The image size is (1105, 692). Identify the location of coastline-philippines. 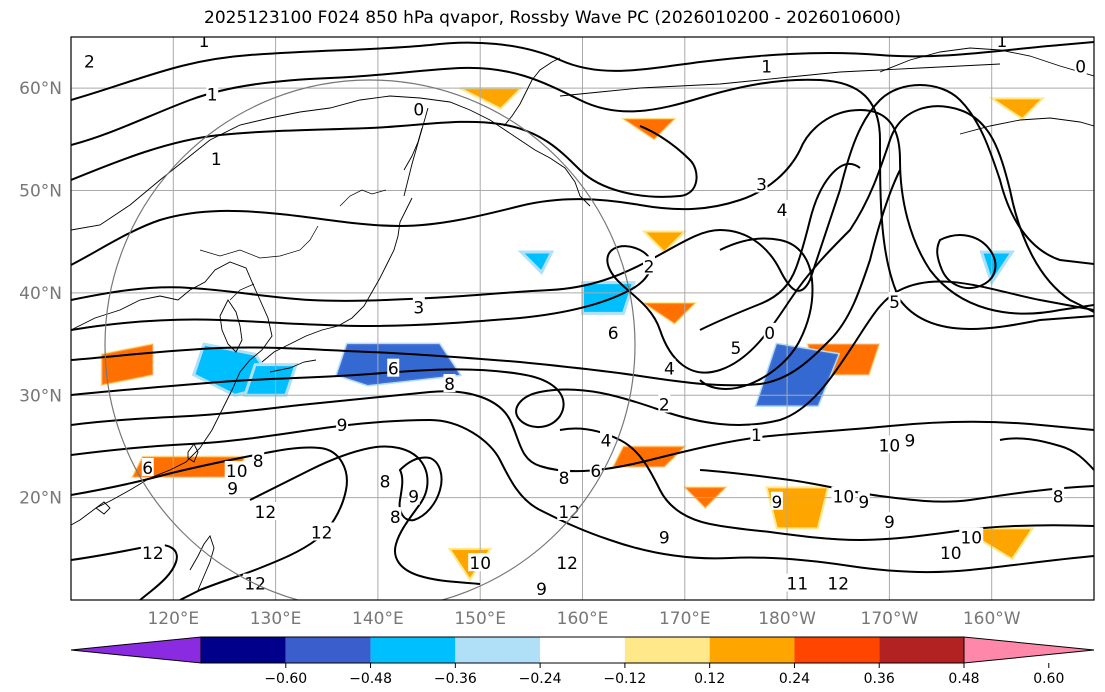
(202, 563).